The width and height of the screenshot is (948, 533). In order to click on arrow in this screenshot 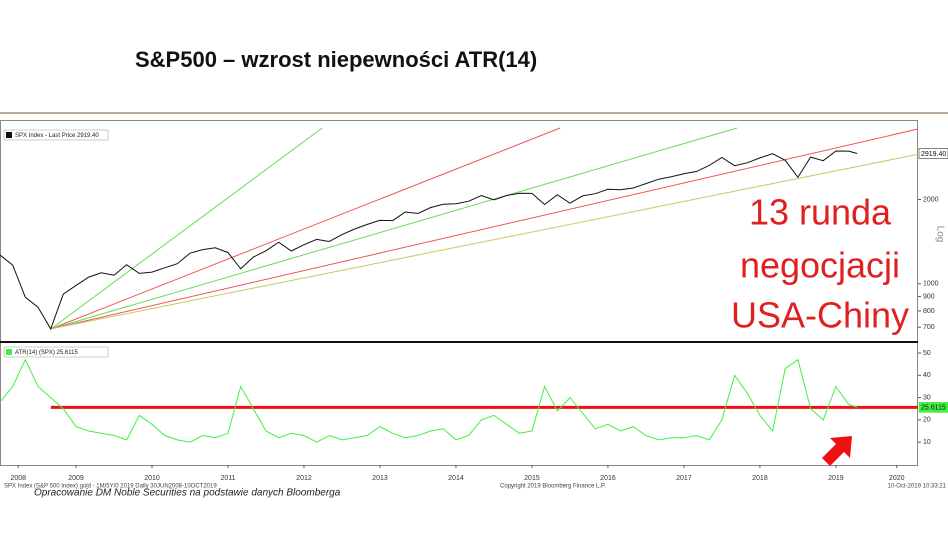, I will do `click(837, 451)`.